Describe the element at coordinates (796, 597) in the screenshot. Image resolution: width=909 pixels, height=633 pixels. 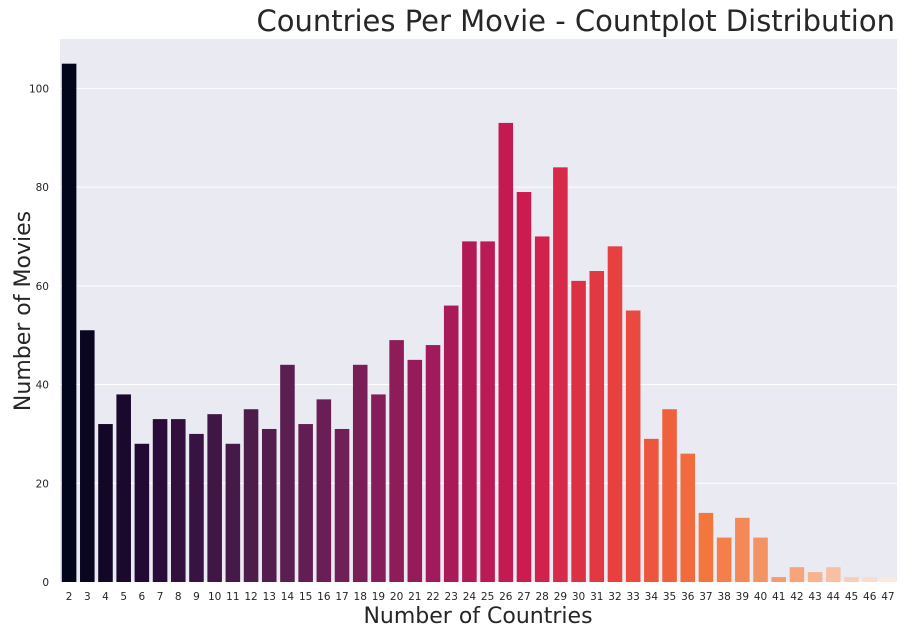
I see `x-tick-label: 42` at that location.